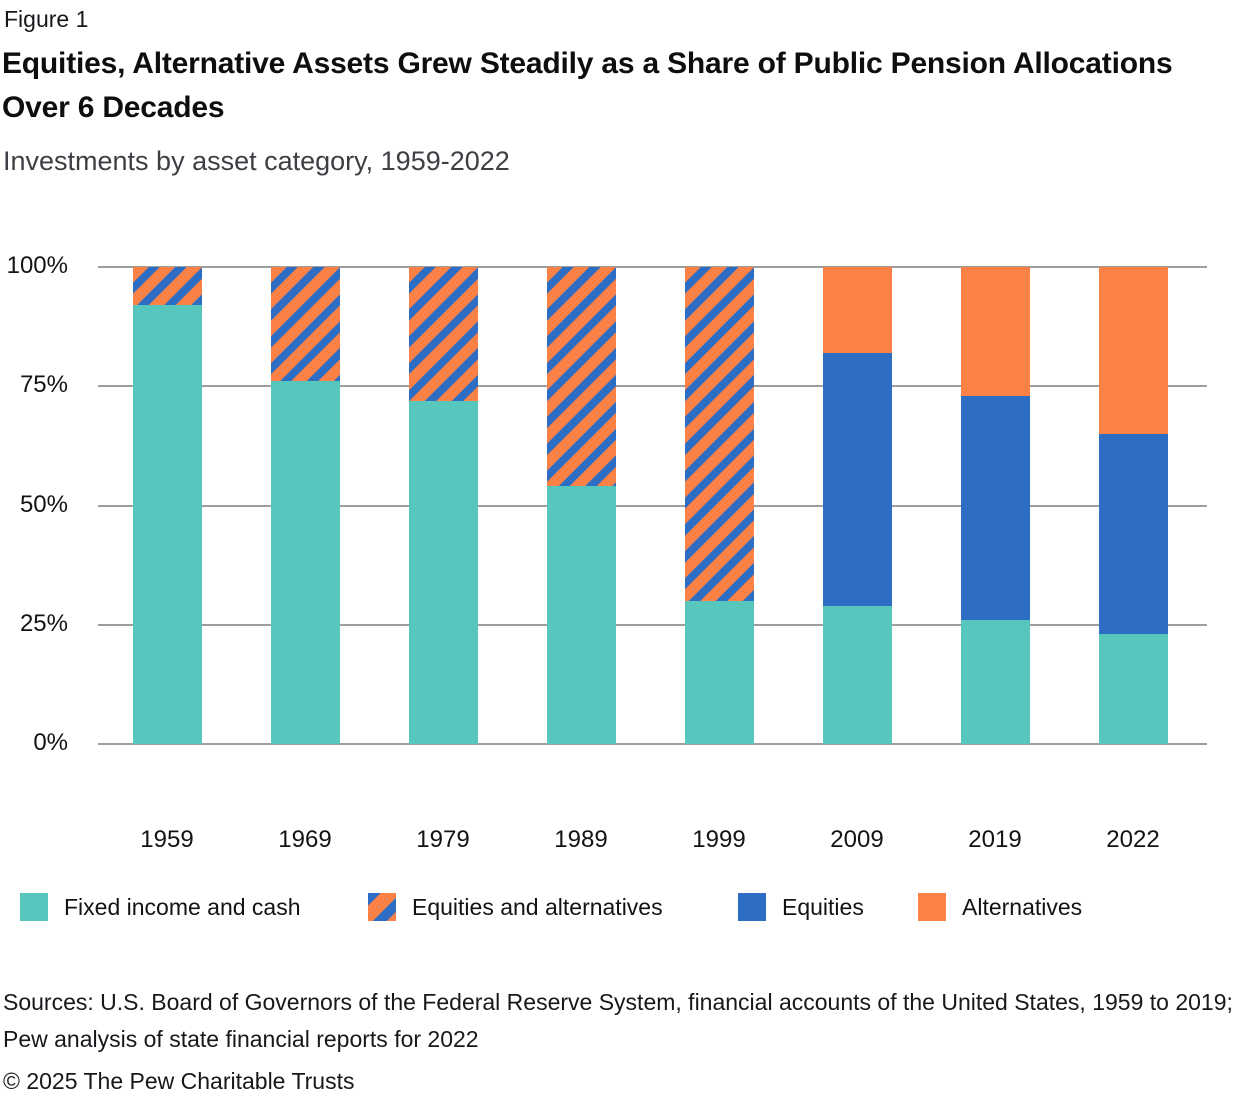 This screenshot has height=1102, width=1240. Describe the element at coordinates (1022, 906) in the screenshot. I see `legend-label: Alternatives` at that location.